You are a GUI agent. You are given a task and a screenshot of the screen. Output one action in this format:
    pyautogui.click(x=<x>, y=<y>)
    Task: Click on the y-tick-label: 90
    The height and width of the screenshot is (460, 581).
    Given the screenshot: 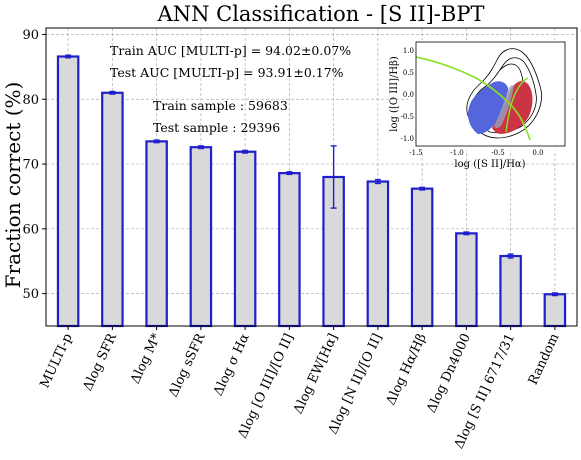 What is the action you would take?
    pyautogui.click(x=30, y=35)
    